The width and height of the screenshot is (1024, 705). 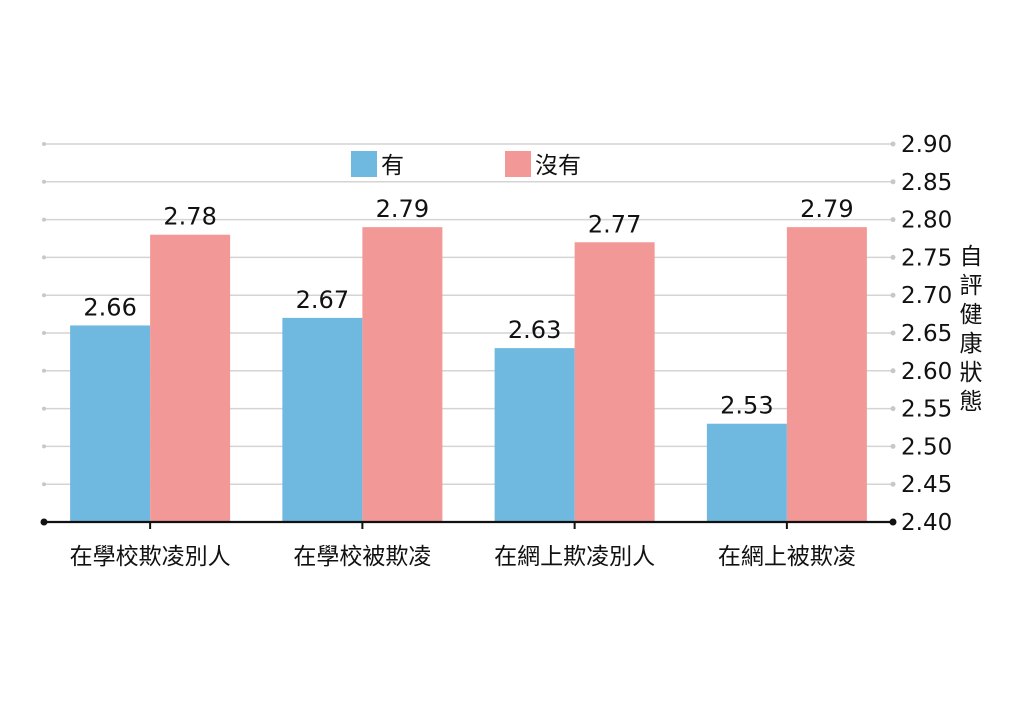 I want to click on legend-label: 沒有, so click(x=558, y=166).